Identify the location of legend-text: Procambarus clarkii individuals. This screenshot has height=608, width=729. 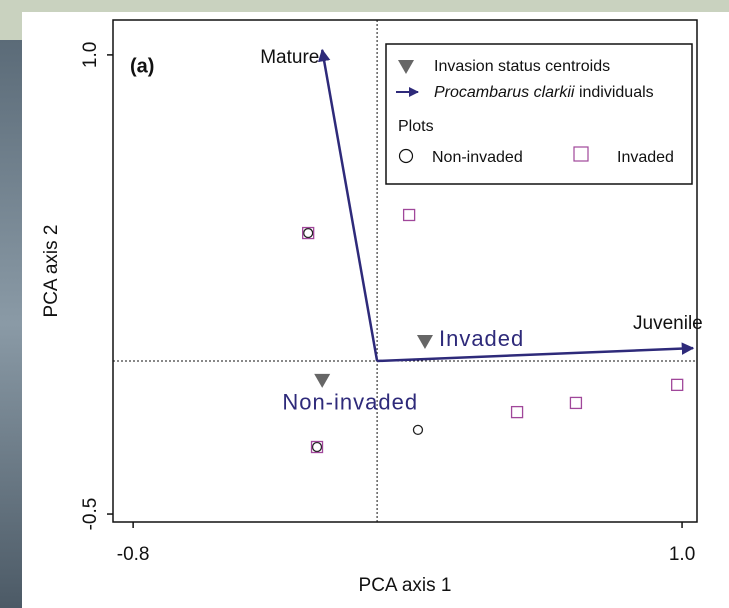
(544, 92).